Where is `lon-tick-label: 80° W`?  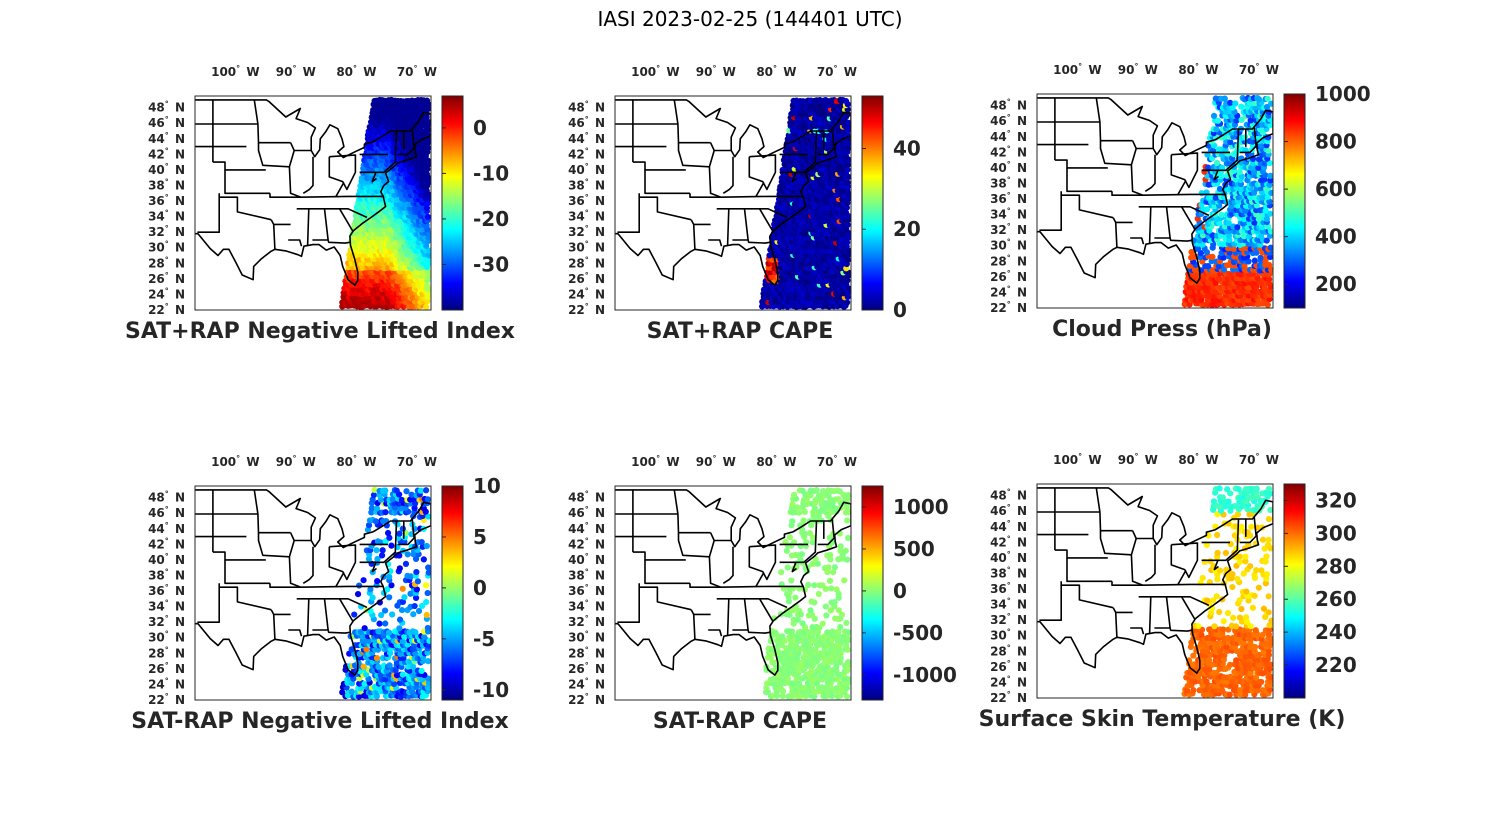 lon-tick-label: 80° W is located at coordinates (776, 461).